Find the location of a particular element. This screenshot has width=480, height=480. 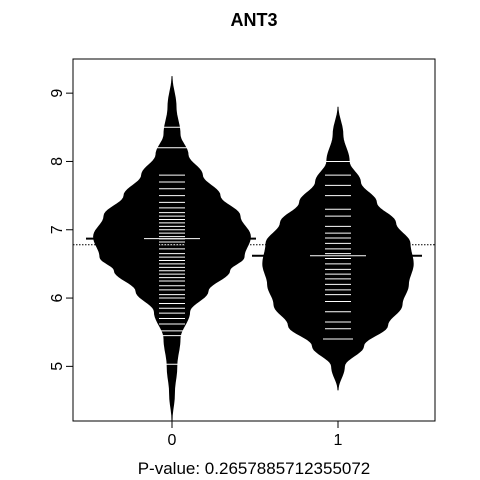

y-tick-label: 8 is located at coordinates (57, 161).